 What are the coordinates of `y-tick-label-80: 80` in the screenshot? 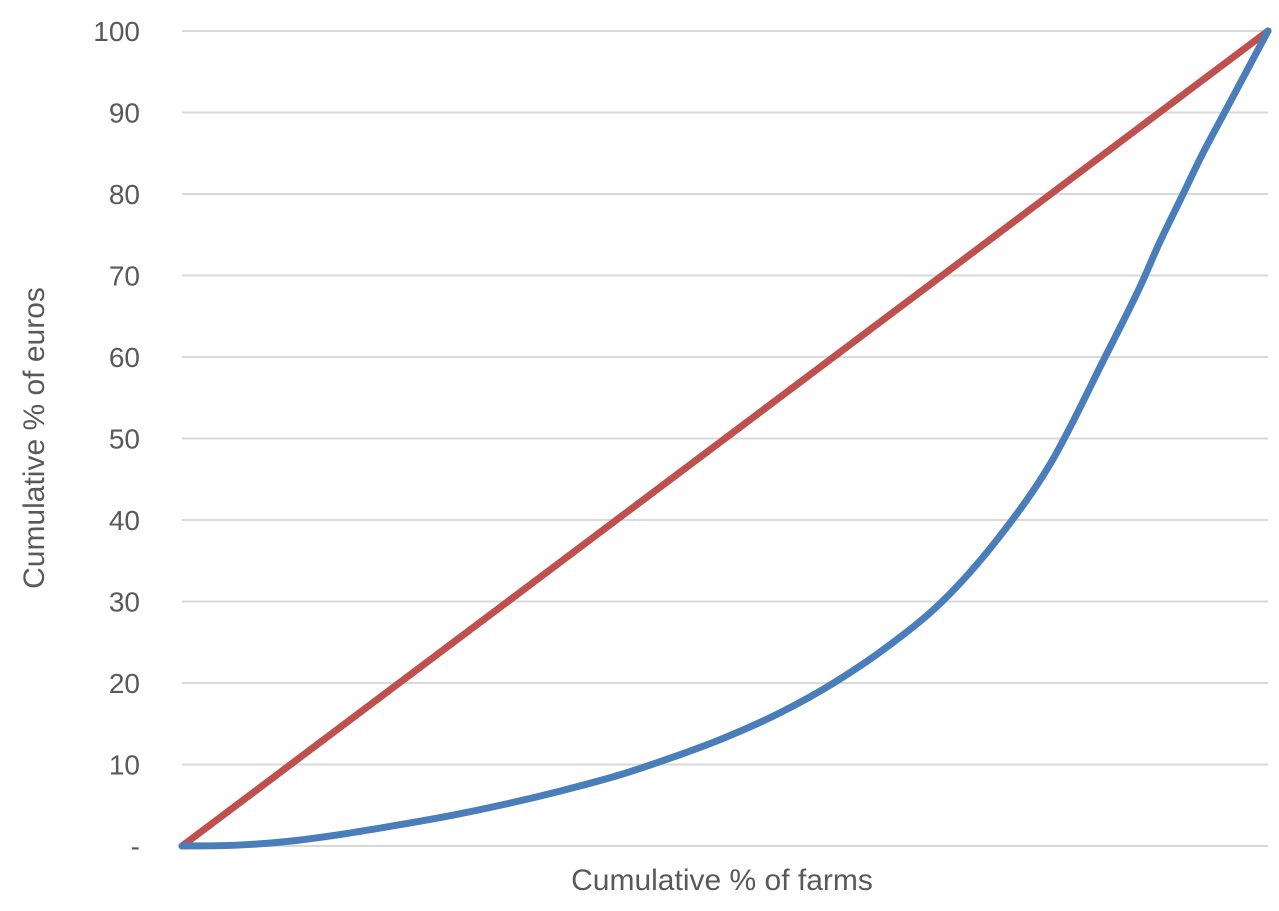 It's located at (124, 194).